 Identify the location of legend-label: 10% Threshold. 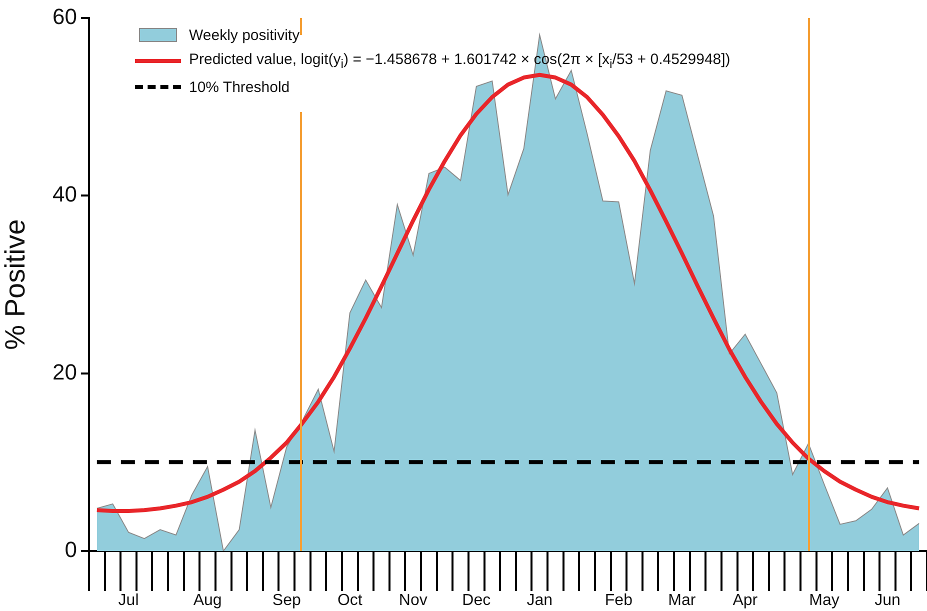
(239, 87).